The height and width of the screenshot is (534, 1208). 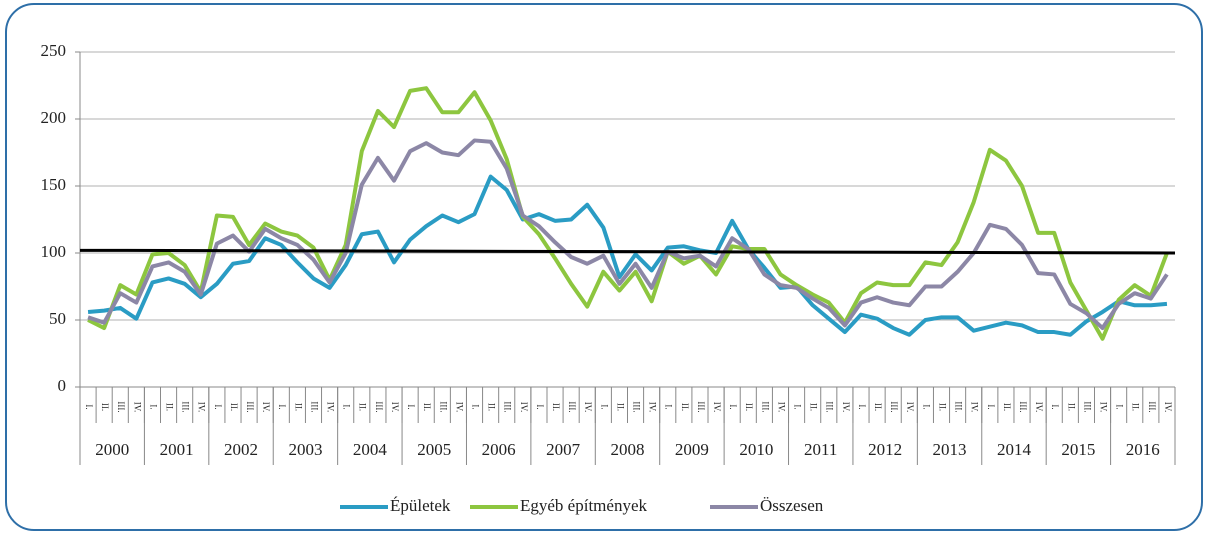 I want to click on year-label: 2008, so click(x=628, y=449).